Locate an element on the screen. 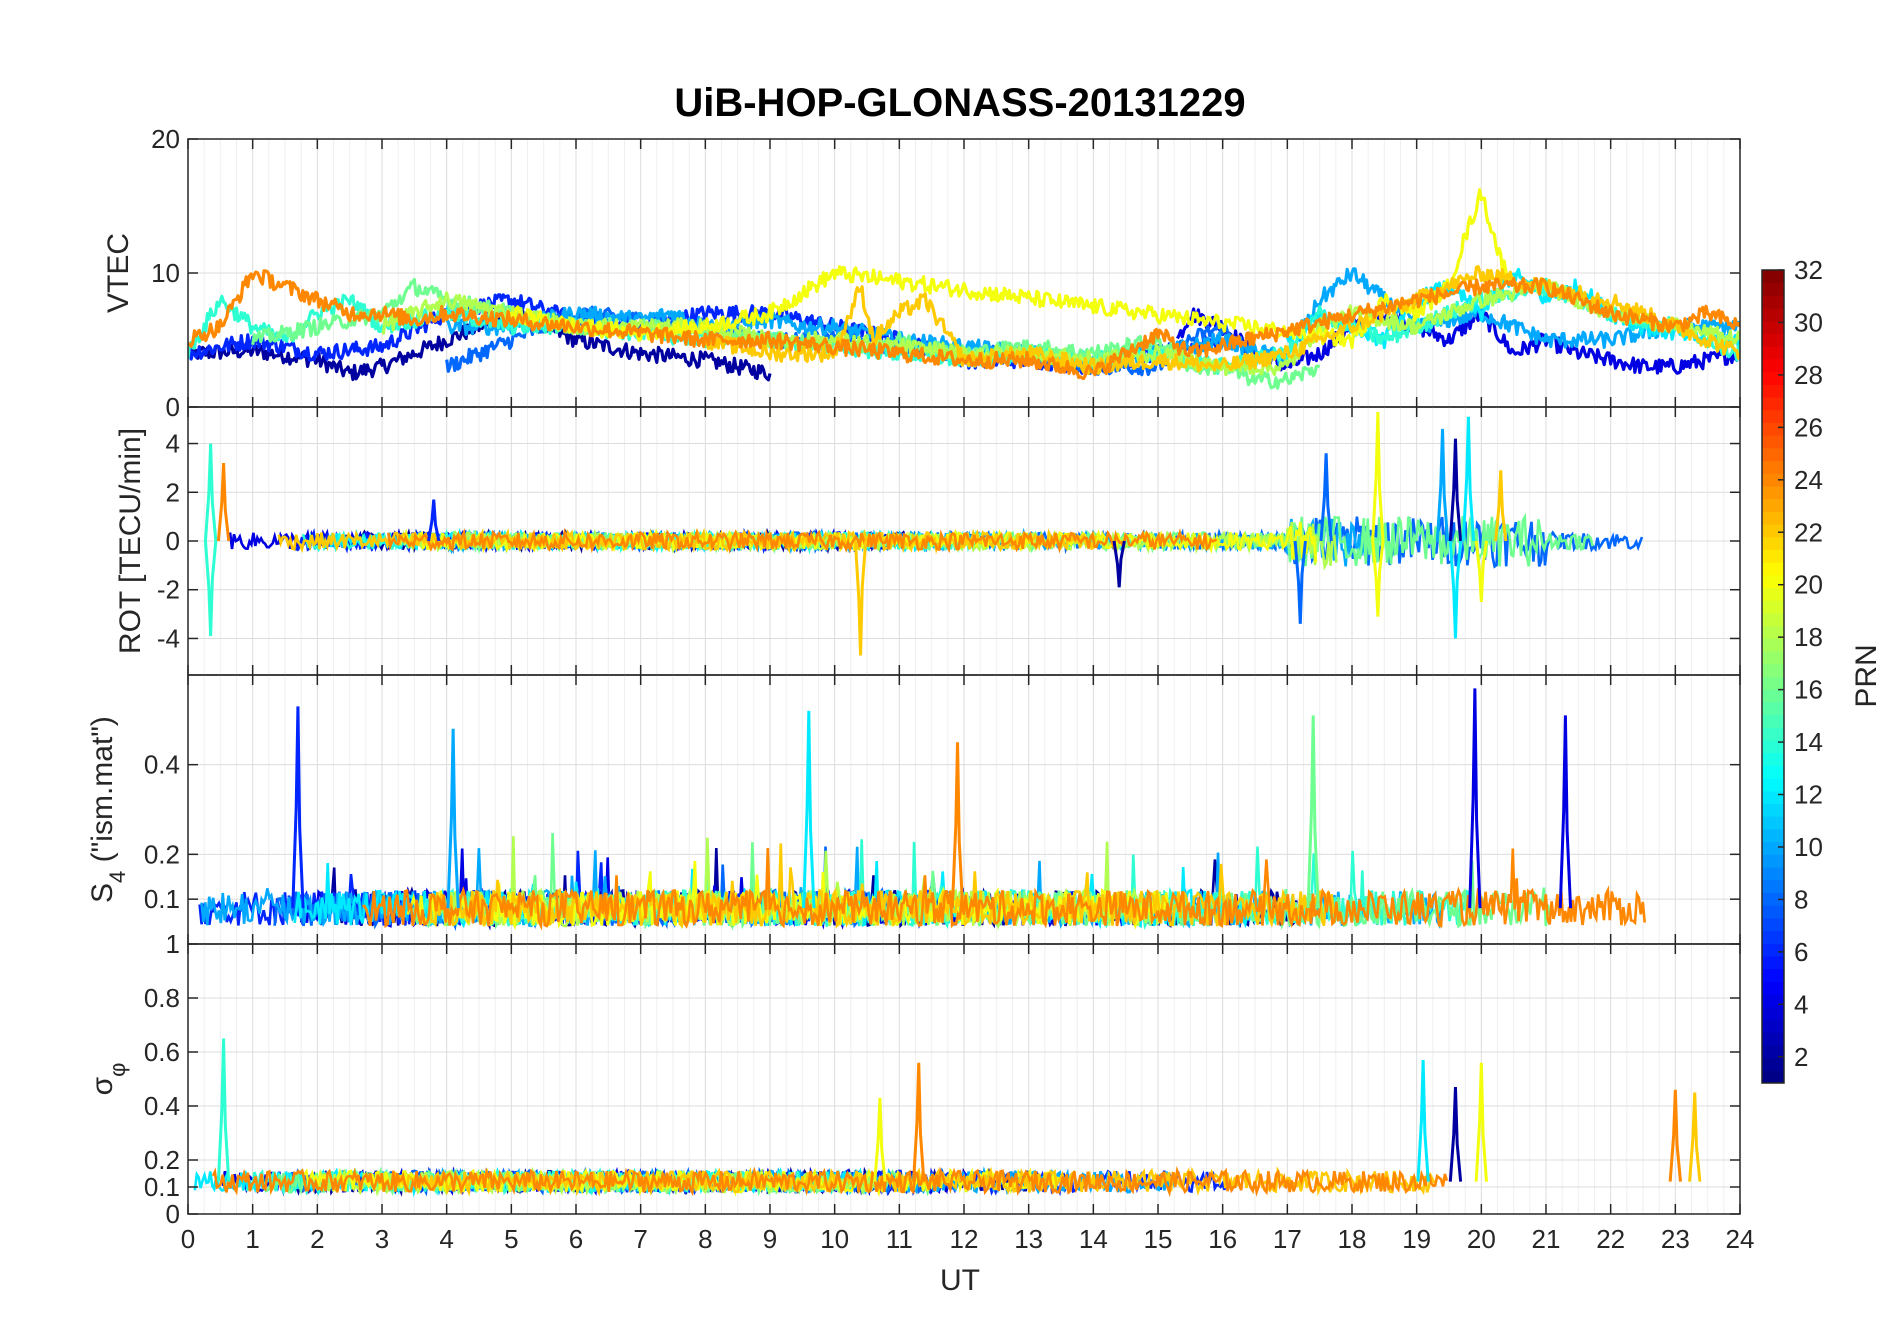 The width and height of the screenshot is (1902, 1330). colorbar-frame is located at coordinates (1773, 676).